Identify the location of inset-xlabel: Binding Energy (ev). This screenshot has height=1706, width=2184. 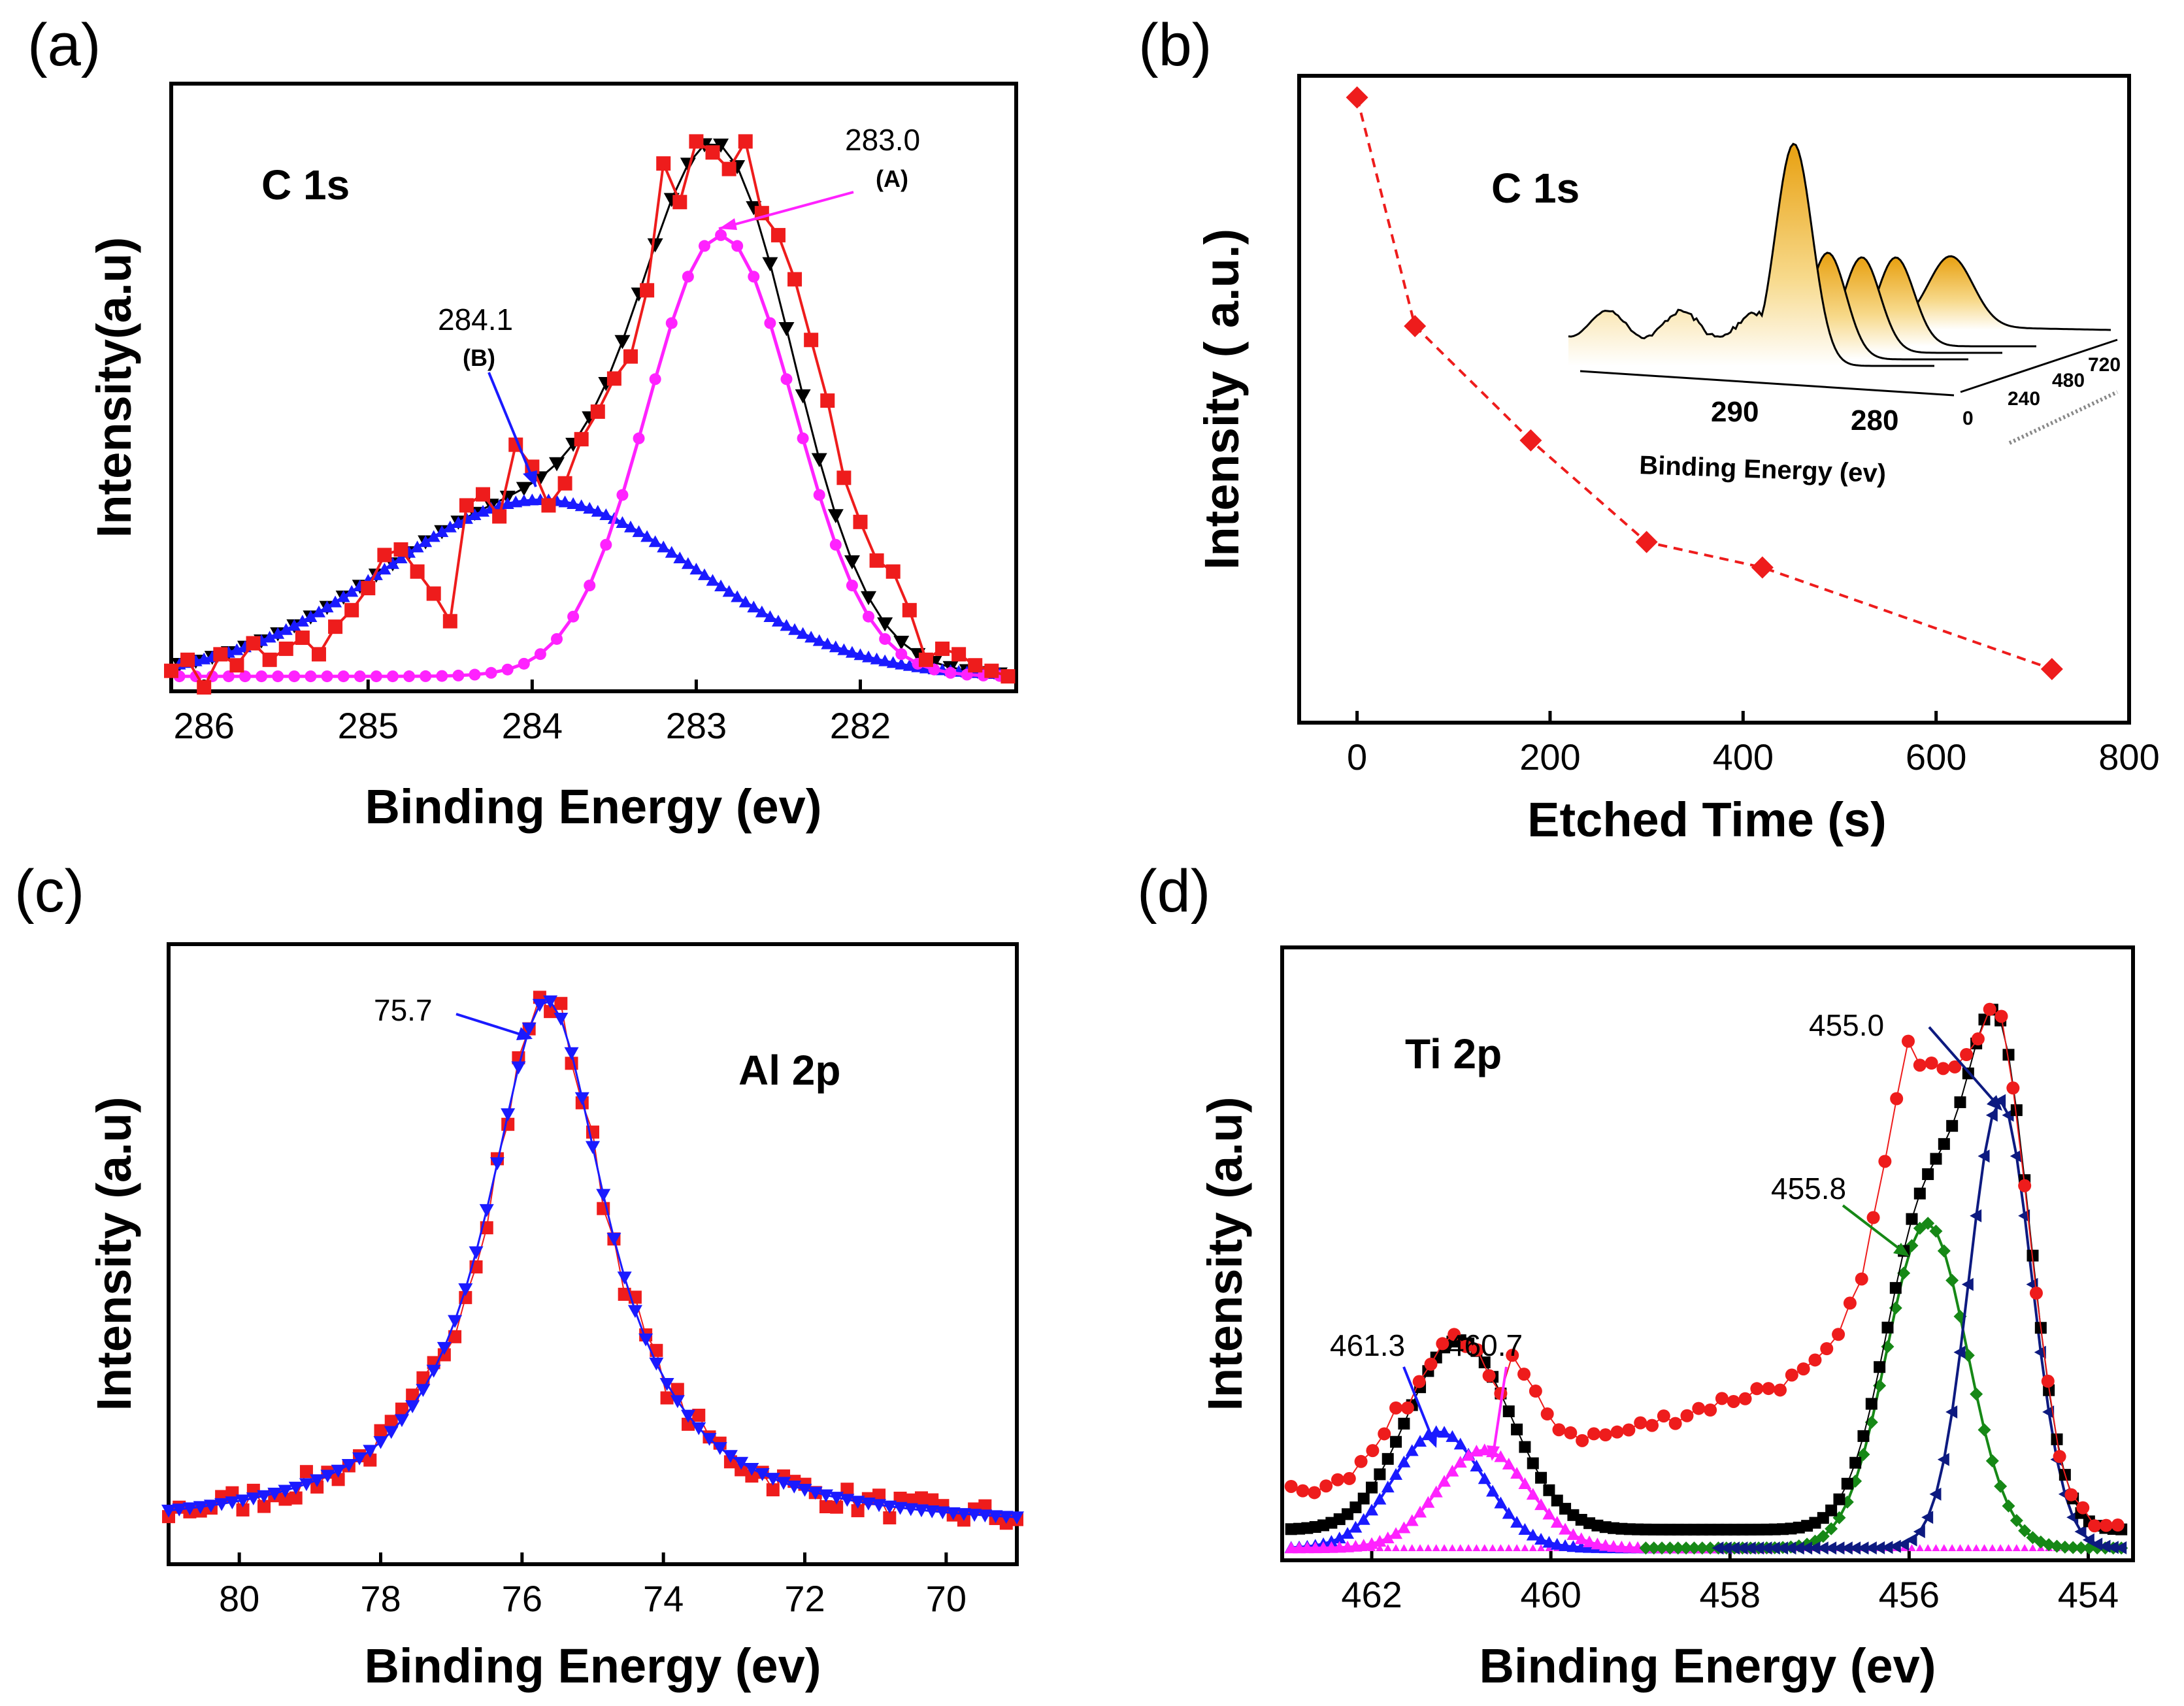
(1763, 470).